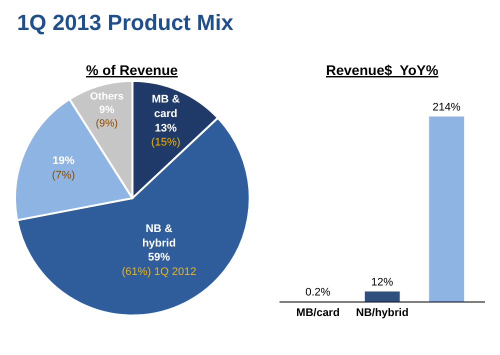 This screenshot has width=500, height=355. Describe the element at coordinates (132, 70) in the screenshot. I see `chart-subtitle: % of Revenue` at that location.